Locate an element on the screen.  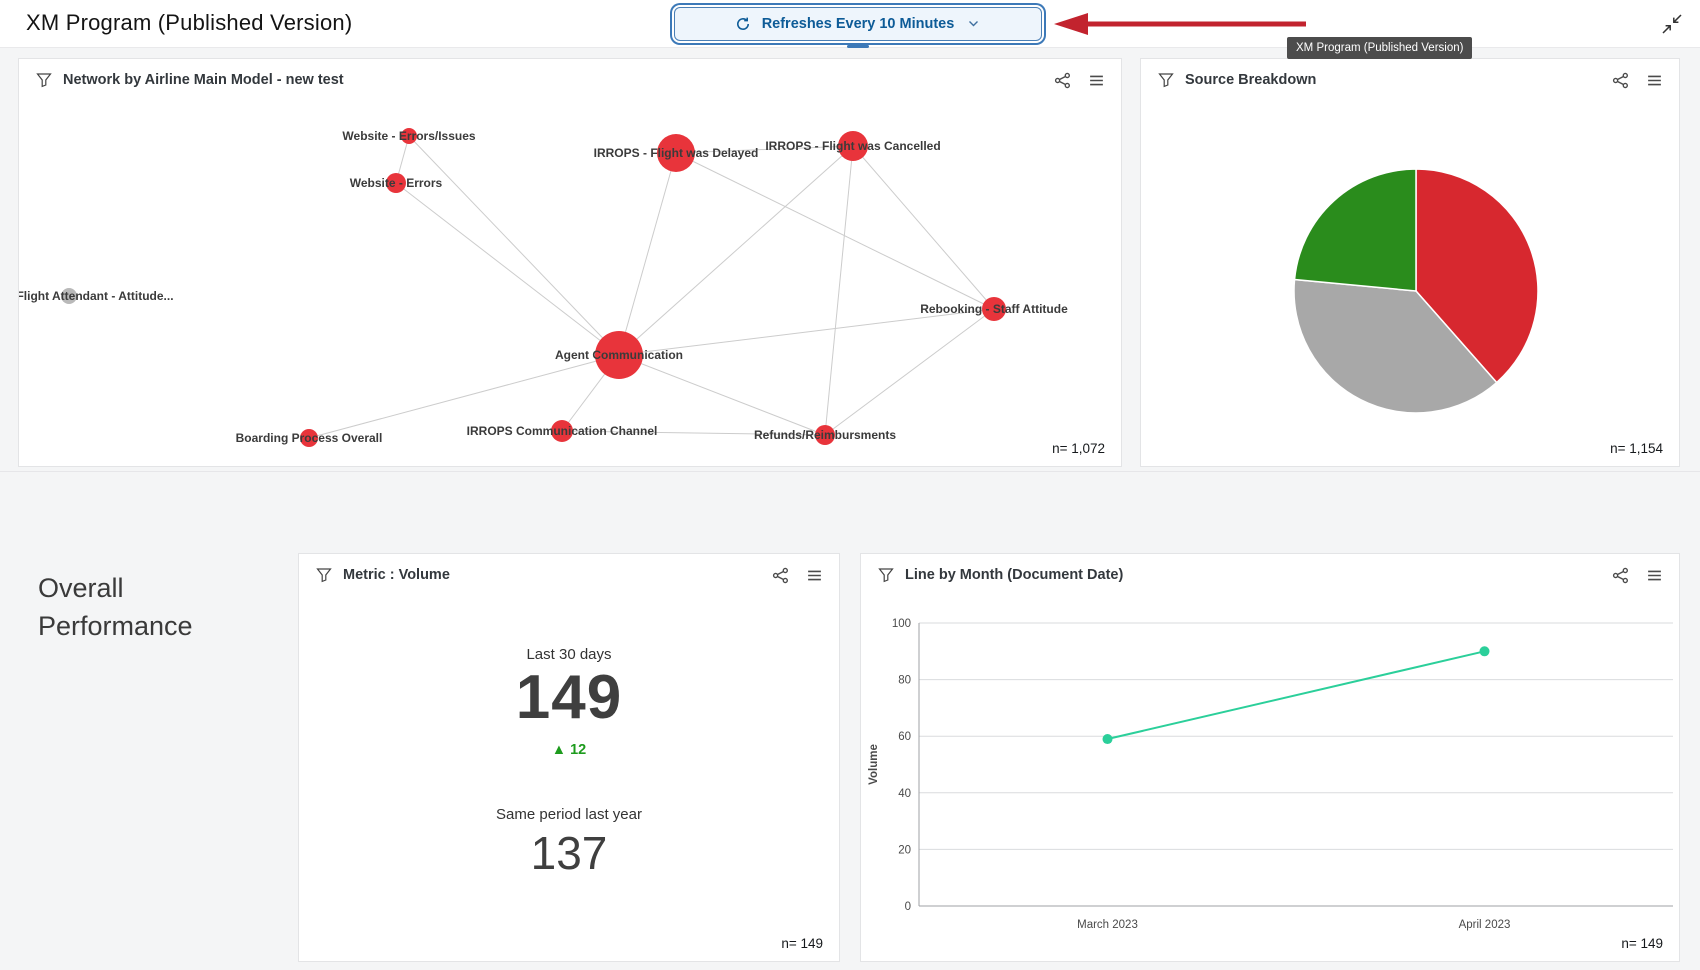
widget-title: Source Breakdown is located at coordinates (1251, 80).